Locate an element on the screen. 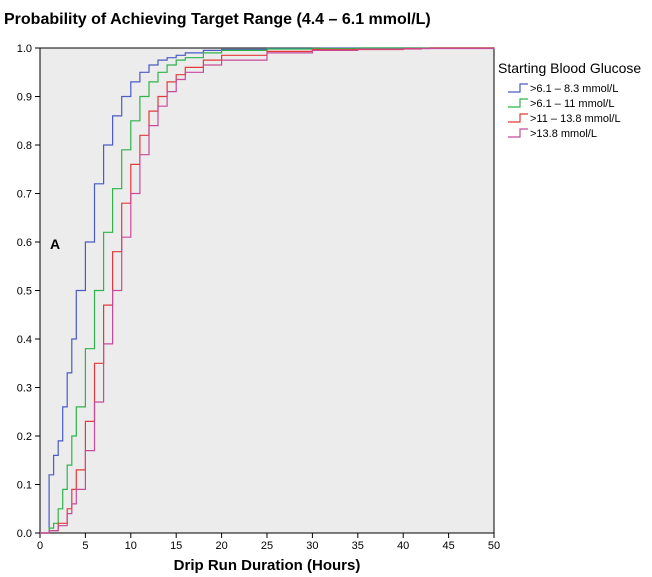 Image resolution: width=652 pixels, height=577 pixels. x-tick-label: 5 is located at coordinates (85, 546).